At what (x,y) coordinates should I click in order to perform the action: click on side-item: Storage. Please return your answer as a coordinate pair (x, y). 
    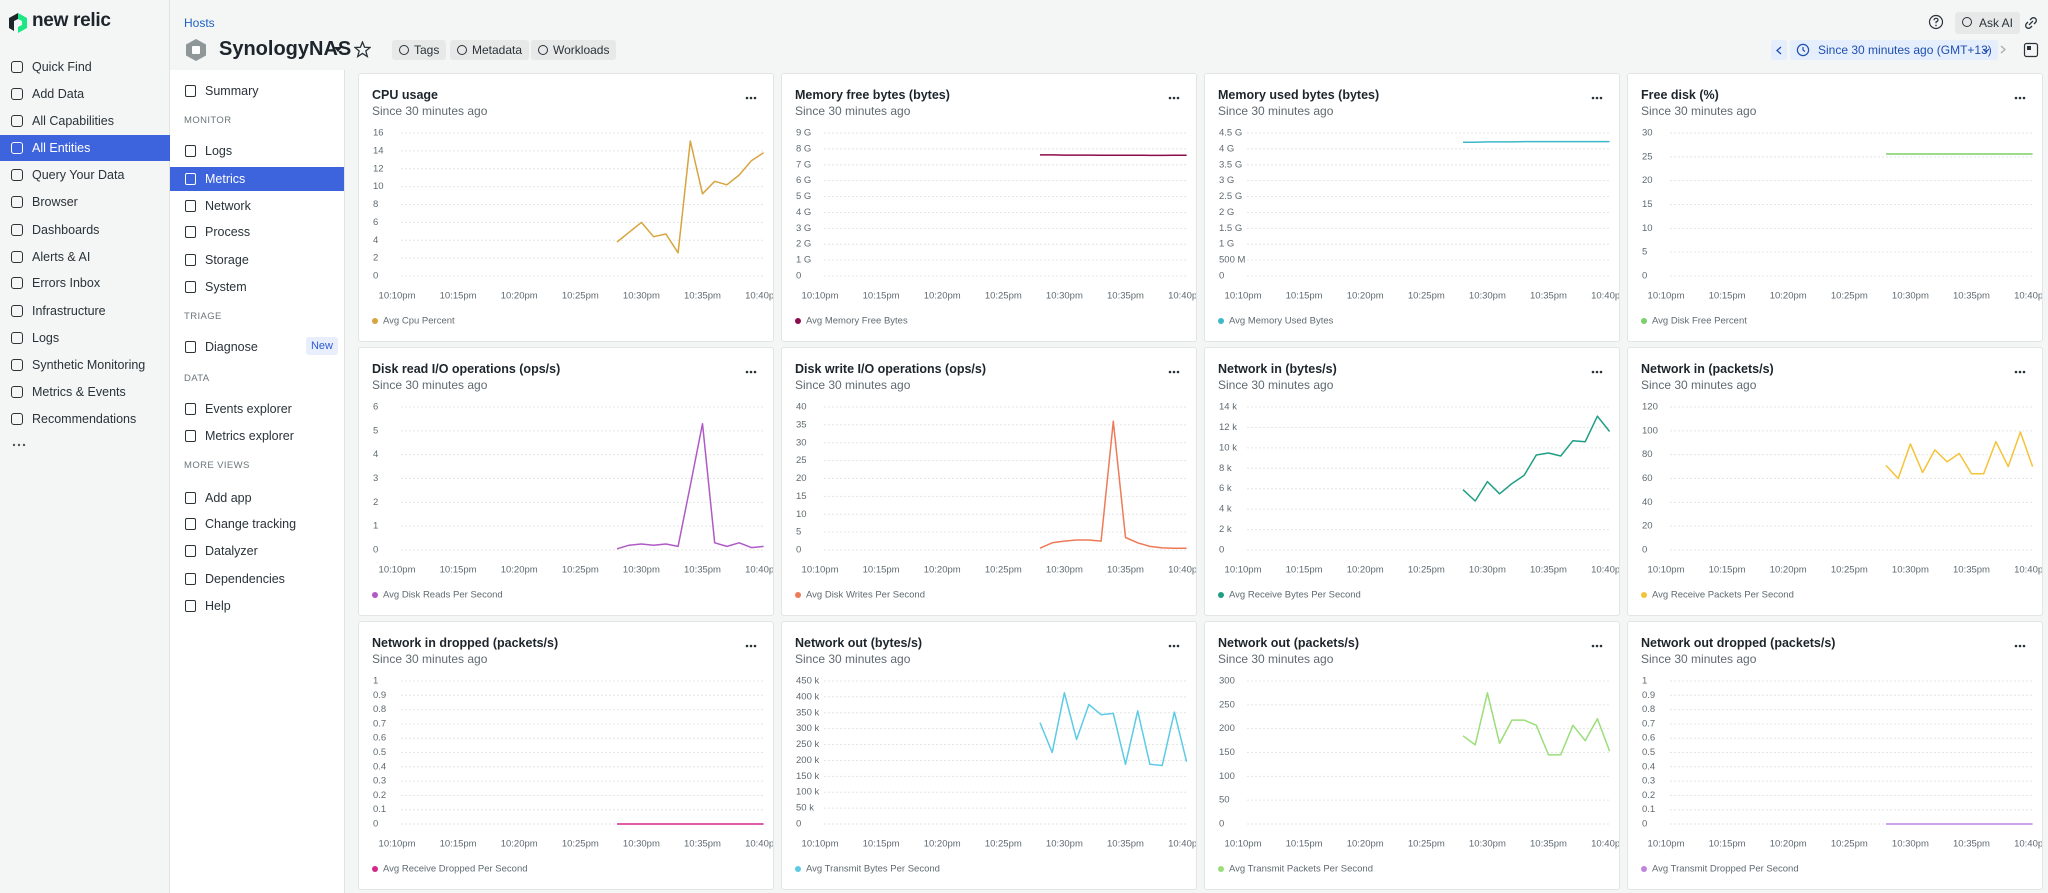
    Looking at the image, I should click on (257, 260).